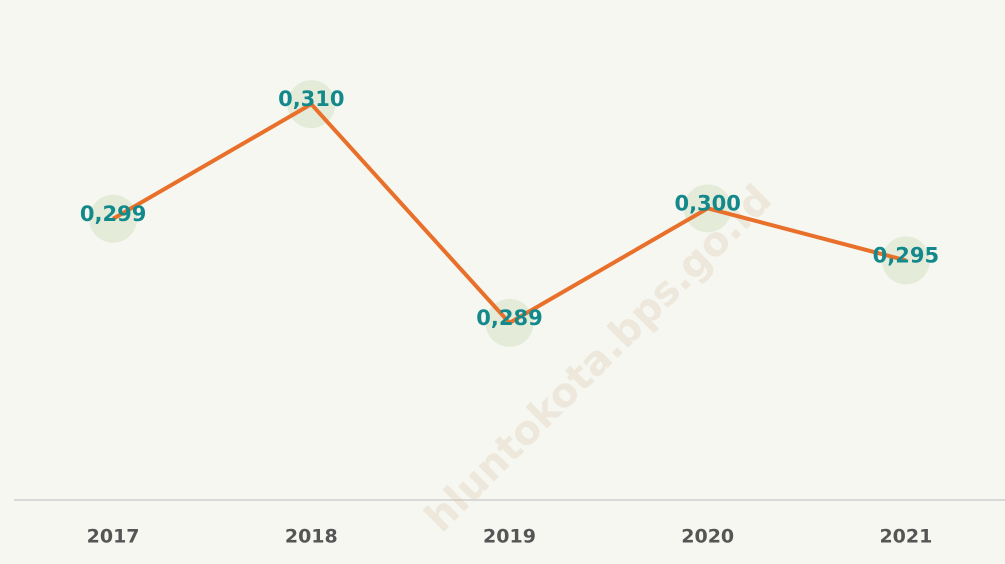  I want to click on value-label: 0,295, so click(906, 255).